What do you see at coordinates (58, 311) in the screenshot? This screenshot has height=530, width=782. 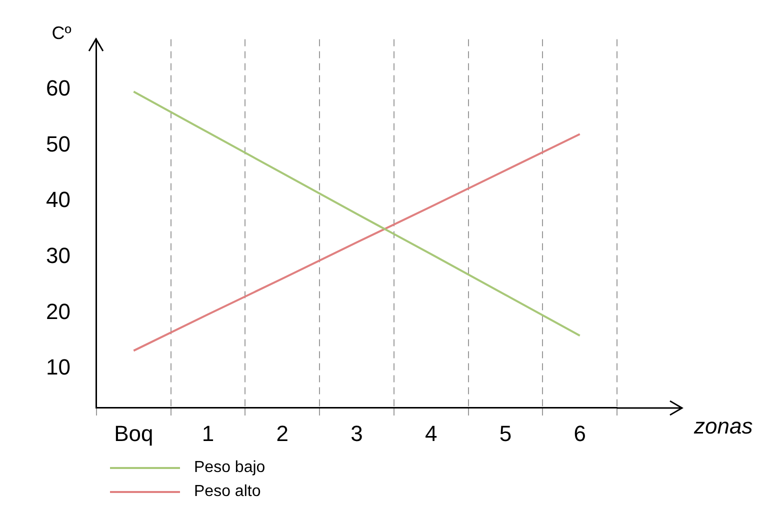 I see `y-tick-label: 20` at bounding box center [58, 311].